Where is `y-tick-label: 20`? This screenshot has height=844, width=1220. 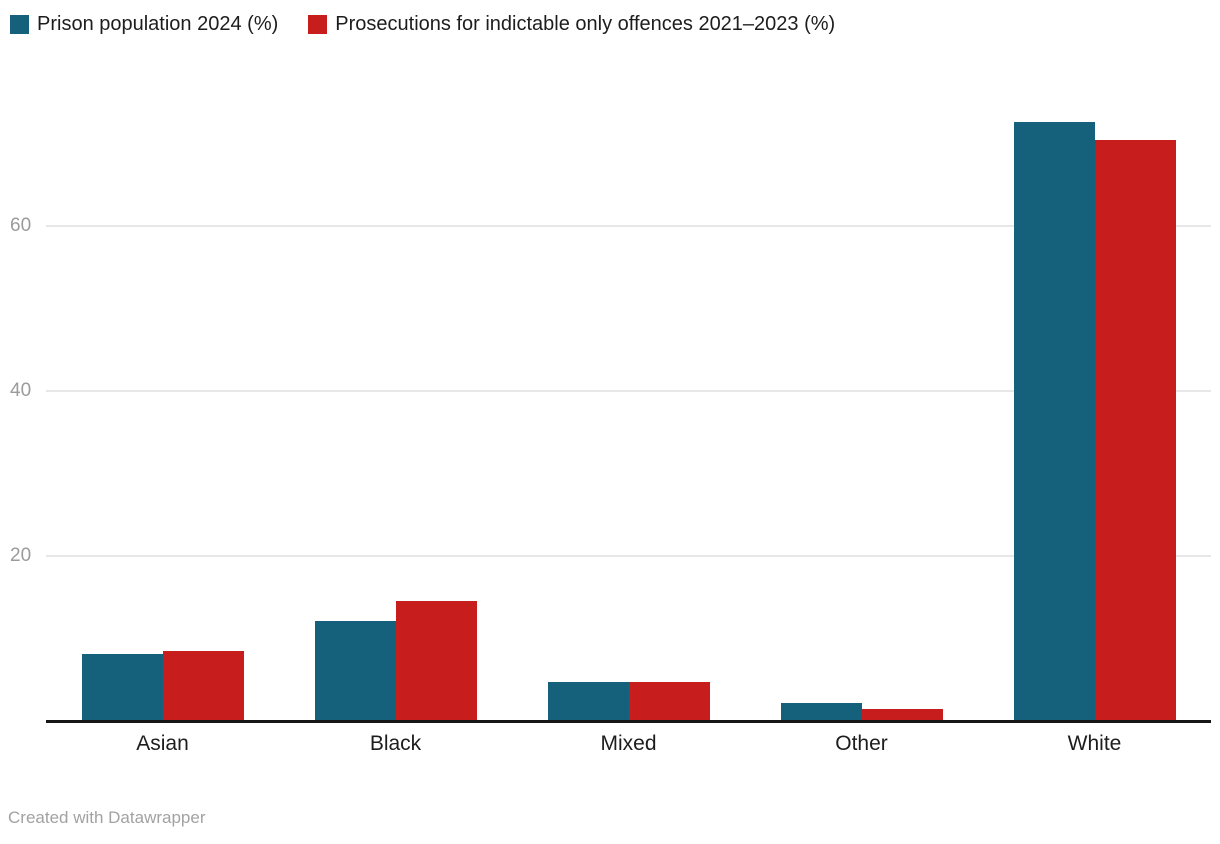
y-tick-label: 20 is located at coordinates (21, 555).